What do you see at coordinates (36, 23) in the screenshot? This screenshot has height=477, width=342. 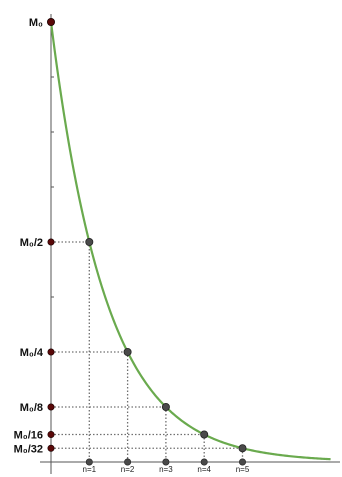 I see `y-tick-label: M₀` at bounding box center [36, 23].